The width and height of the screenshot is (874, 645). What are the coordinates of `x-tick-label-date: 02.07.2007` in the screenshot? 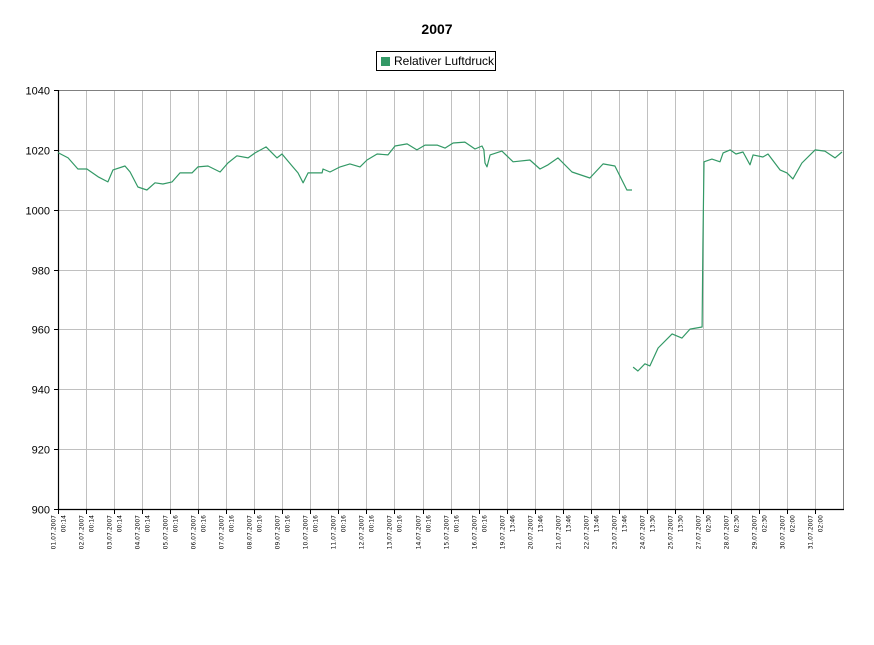 It's located at (82, 532).